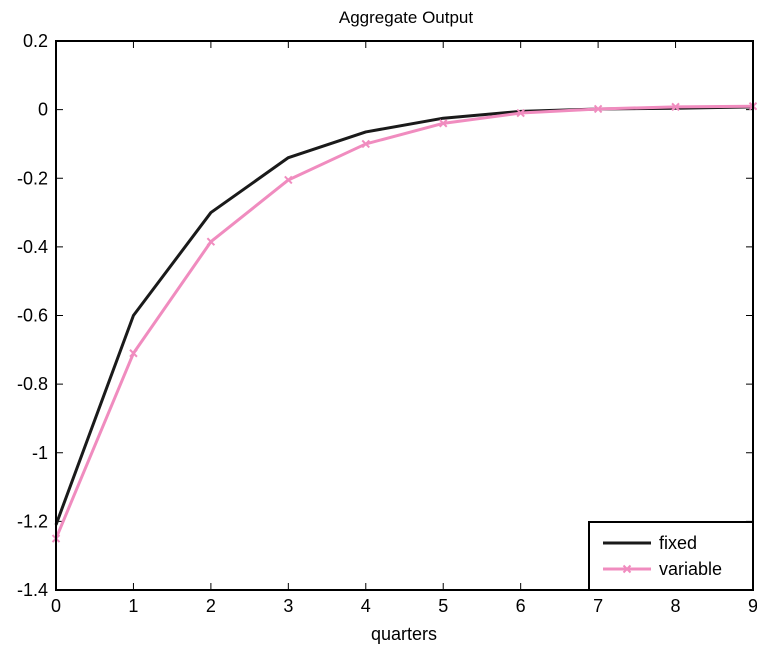 The height and width of the screenshot is (650, 757). I want to click on y-tick-label: -0.6, so click(32, 316).